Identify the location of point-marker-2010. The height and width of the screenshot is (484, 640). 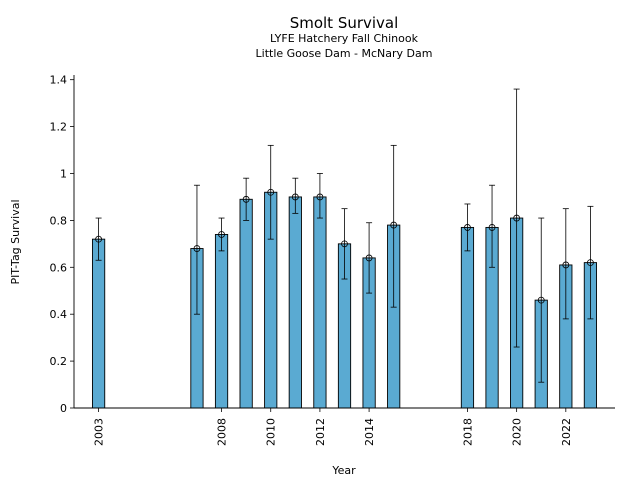
(271, 192).